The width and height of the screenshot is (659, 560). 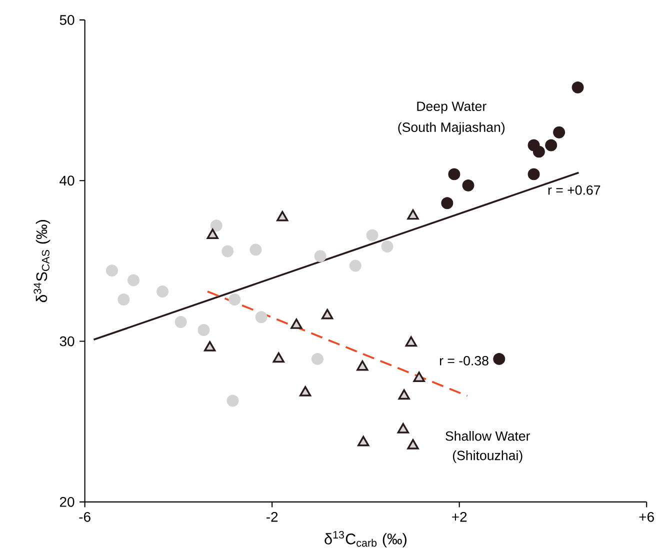 I want to click on annotation: Deep Water, so click(x=451, y=108).